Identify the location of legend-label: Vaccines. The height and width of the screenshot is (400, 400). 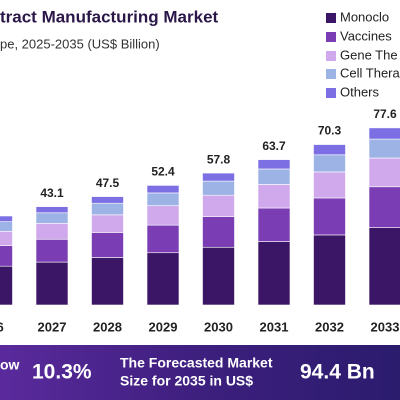
(366, 35).